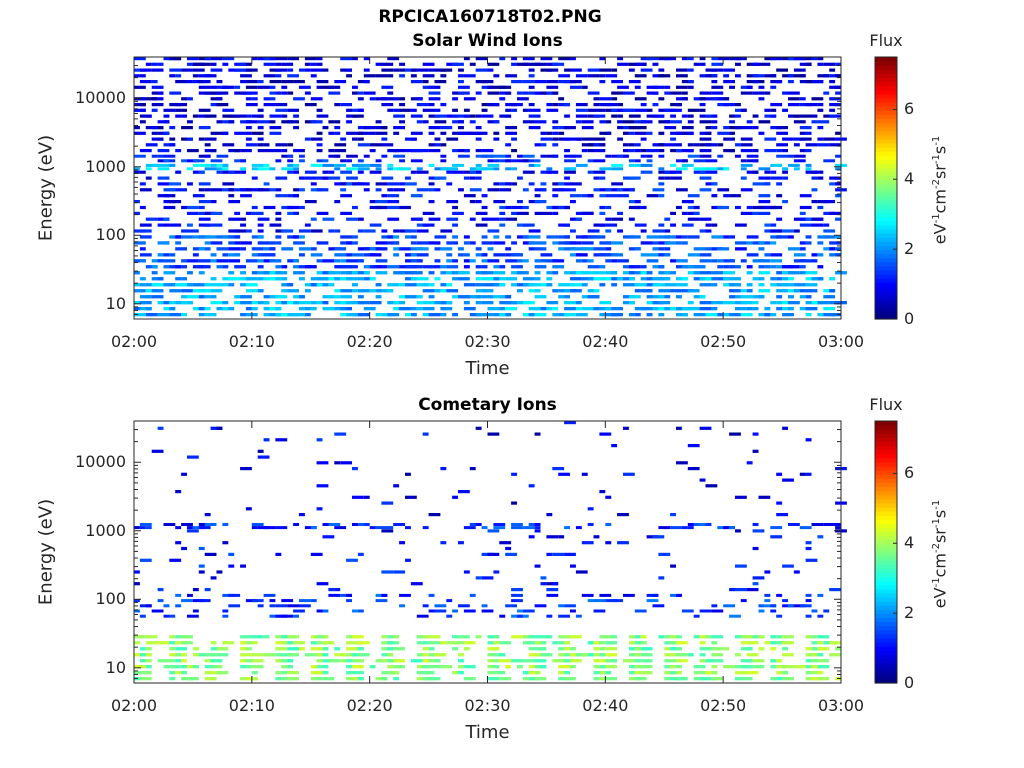  I want to click on colorbar-tick-label: 0, so click(909, 318).